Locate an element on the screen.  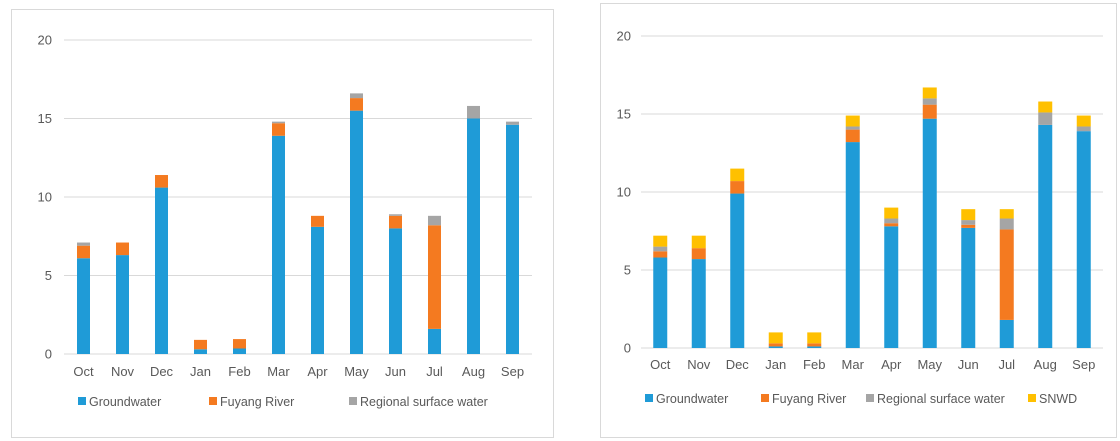
x-category-label: Sep is located at coordinates (1083, 364).